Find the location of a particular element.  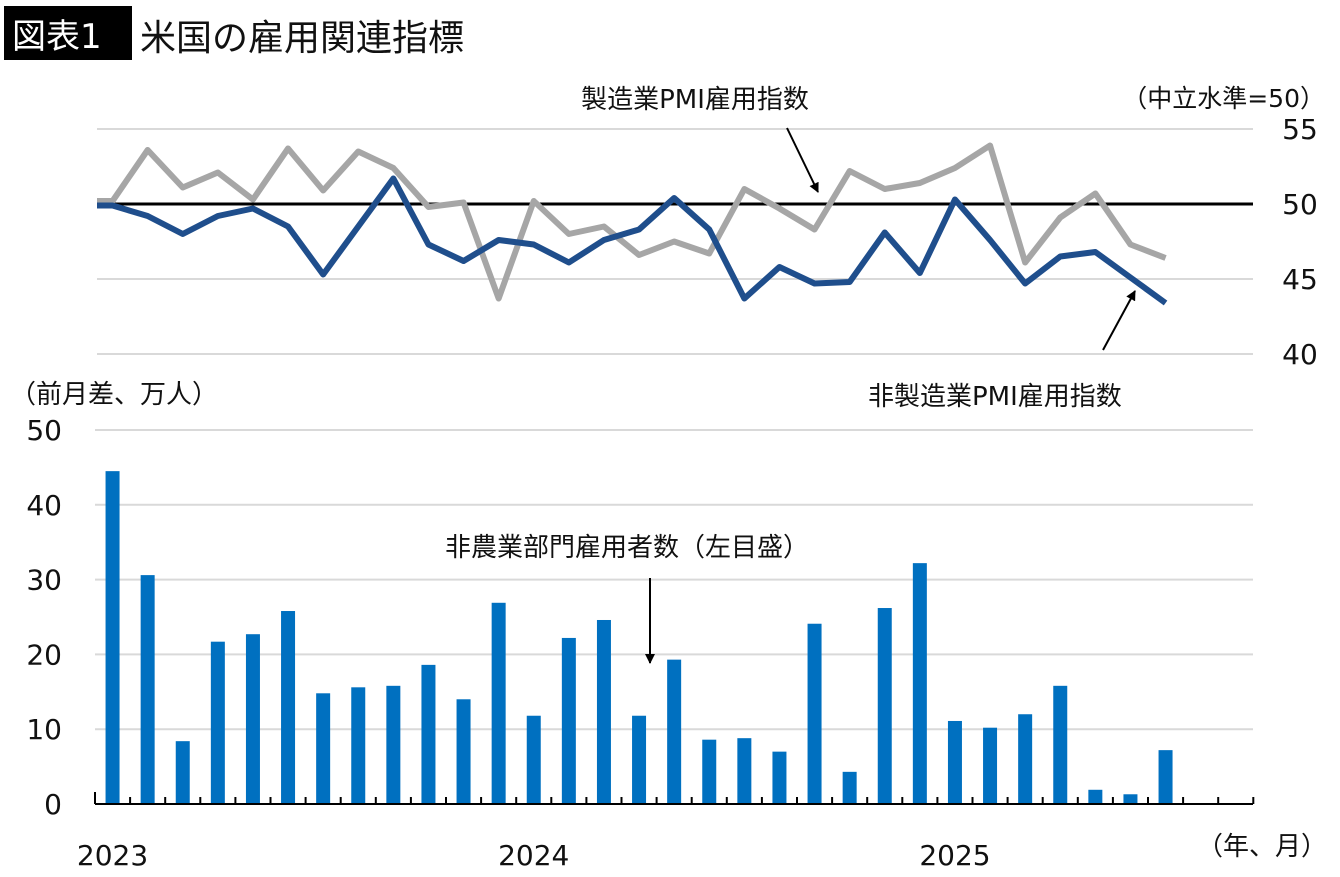

payrolls-series-label: 非農業部門雇用者数（左目盛） is located at coordinates (627, 548).